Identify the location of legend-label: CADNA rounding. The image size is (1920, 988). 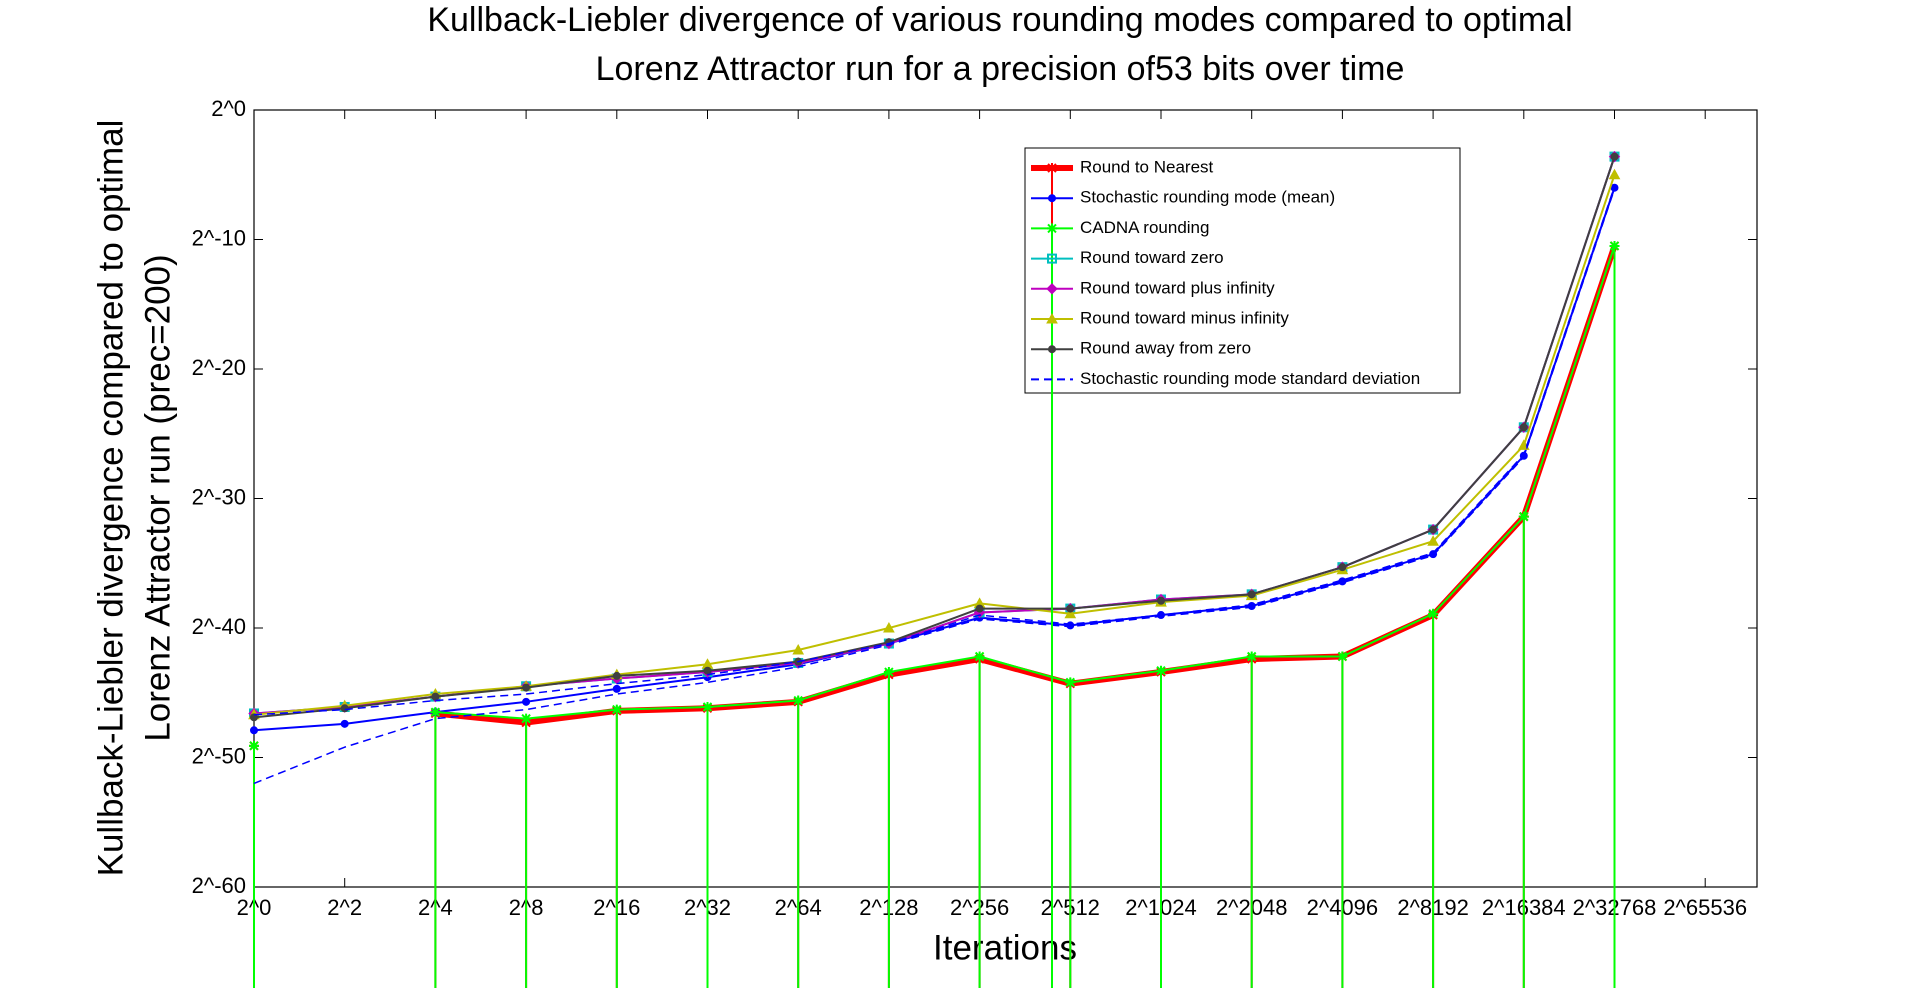
(1144, 227).